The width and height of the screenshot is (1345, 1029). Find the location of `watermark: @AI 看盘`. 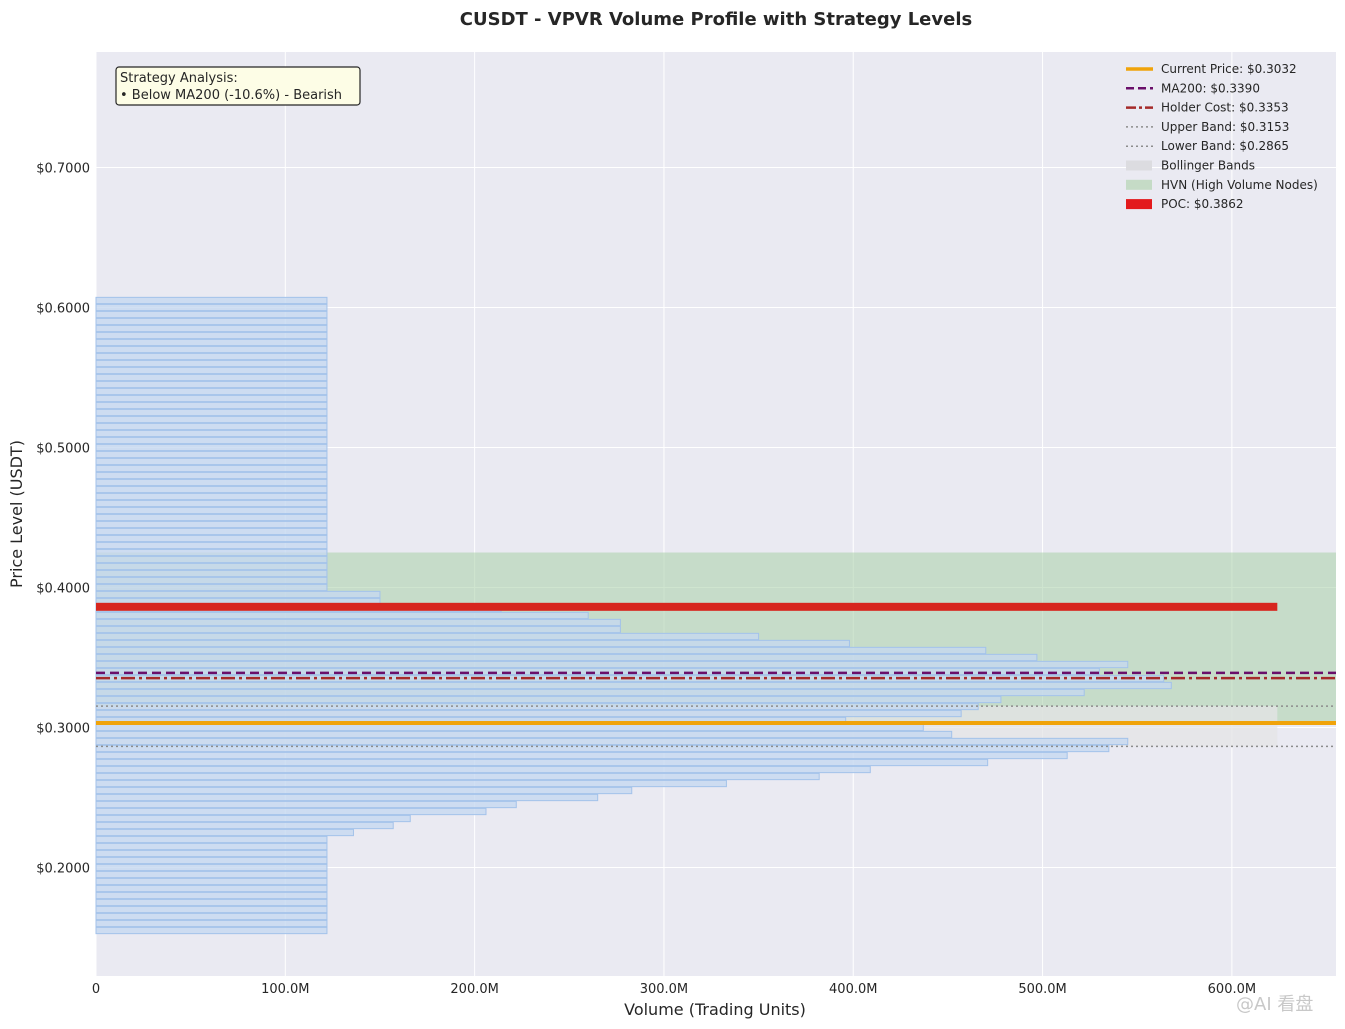

watermark: @AI 看盘 is located at coordinates (1274, 1004).